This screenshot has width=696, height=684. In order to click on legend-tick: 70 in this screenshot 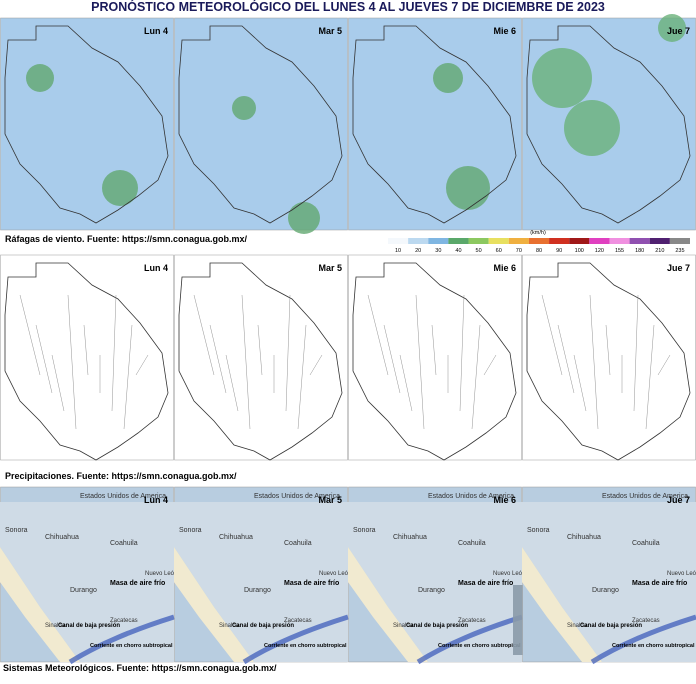, I will do `click(519, 251)`.